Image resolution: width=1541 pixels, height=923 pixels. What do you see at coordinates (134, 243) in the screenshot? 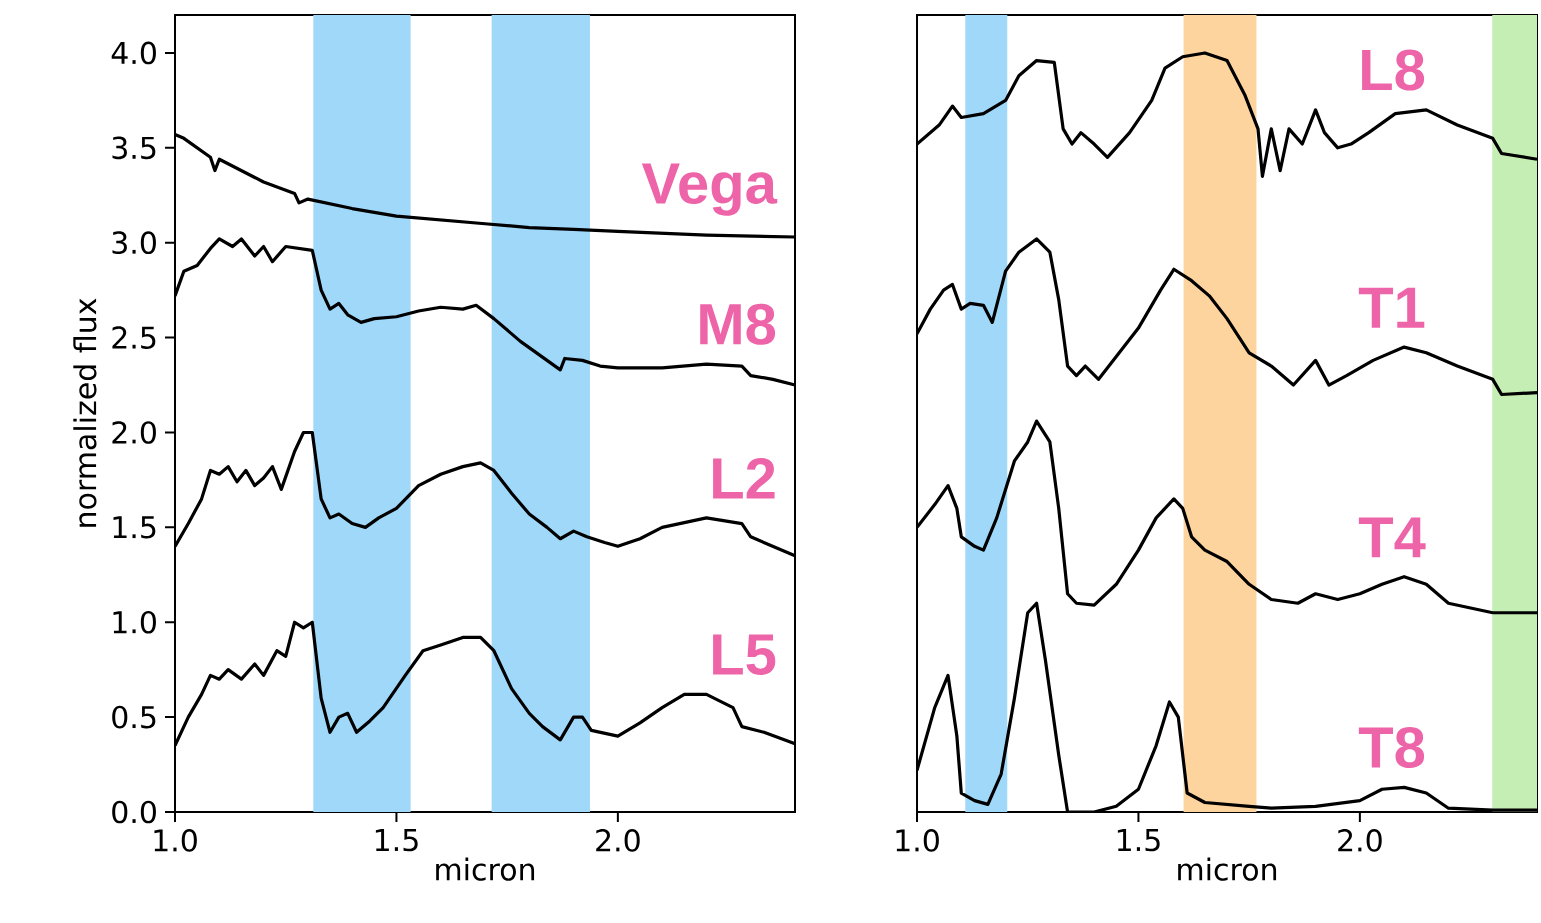
I see `y-tick-label: 3.0` at bounding box center [134, 243].